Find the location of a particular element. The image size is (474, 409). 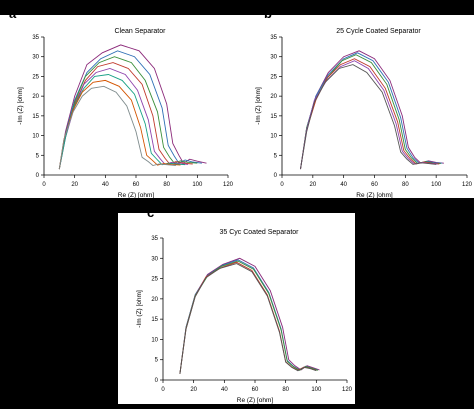

chart-title: 35 Cyc Coated Separator is located at coordinates (260, 232).